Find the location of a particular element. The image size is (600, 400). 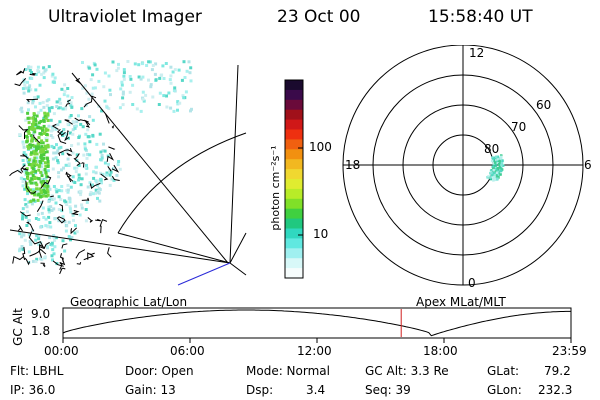

info-dsp-label: Dsp: is located at coordinates (260, 390).